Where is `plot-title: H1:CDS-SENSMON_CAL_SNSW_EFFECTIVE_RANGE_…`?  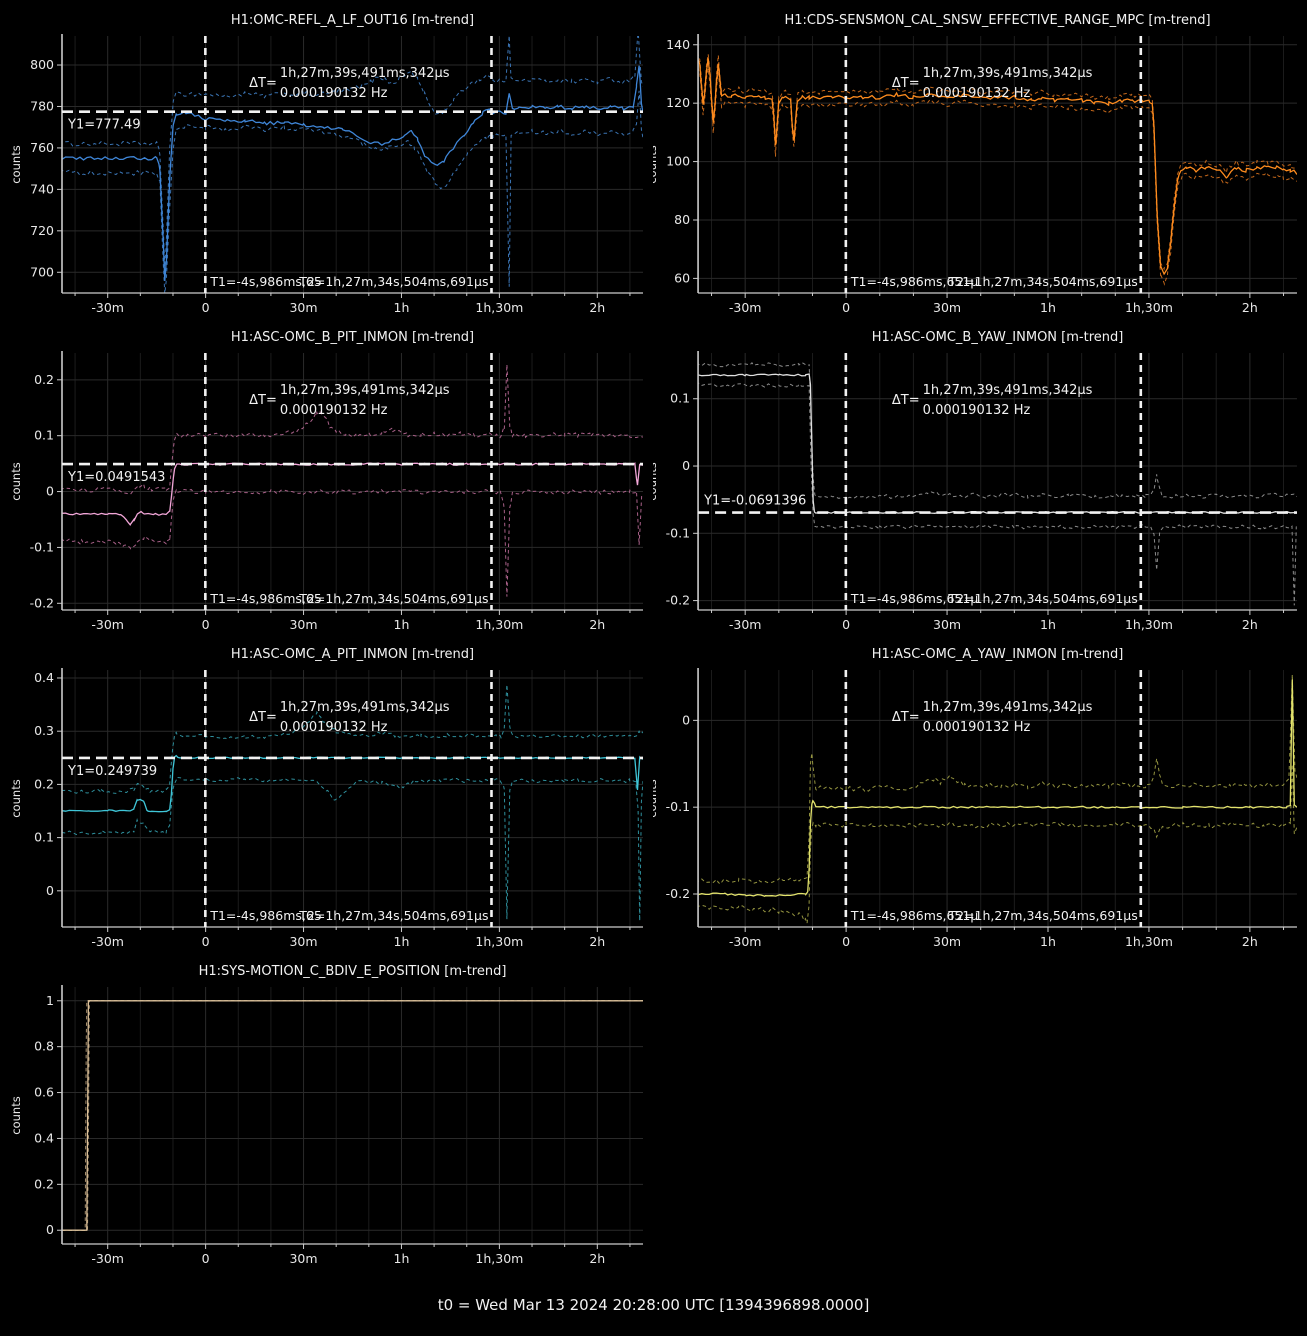 plot-title: H1:CDS-SENSMON_CAL_SNSW_EFFECTIVE_RANGE_… is located at coordinates (997, 20).